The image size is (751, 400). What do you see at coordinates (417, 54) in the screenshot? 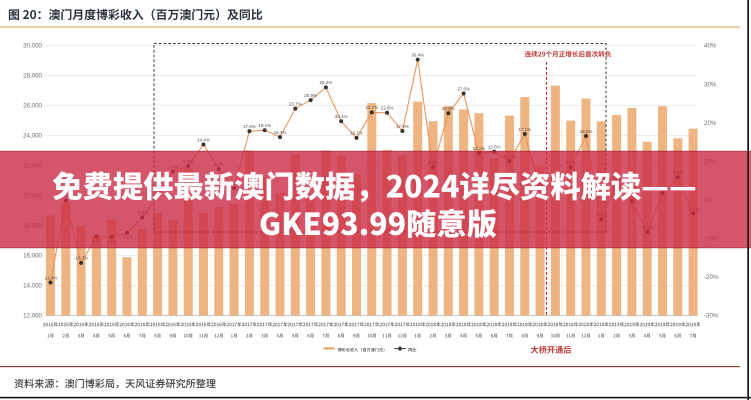
I see `svg-text: 36.4%` at bounding box center [417, 54].